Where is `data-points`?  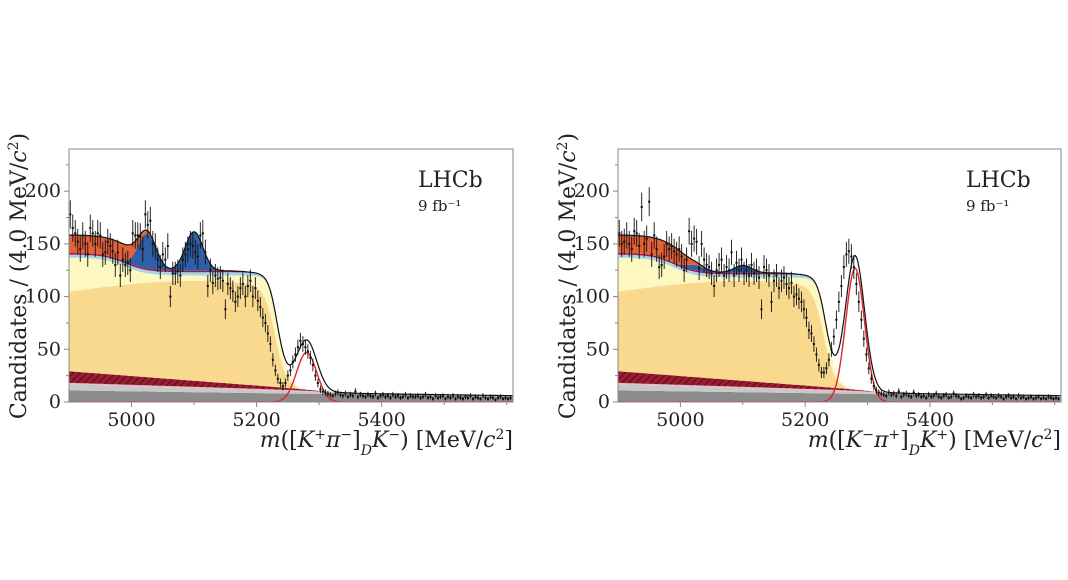
data-points is located at coordinates (290, 301).